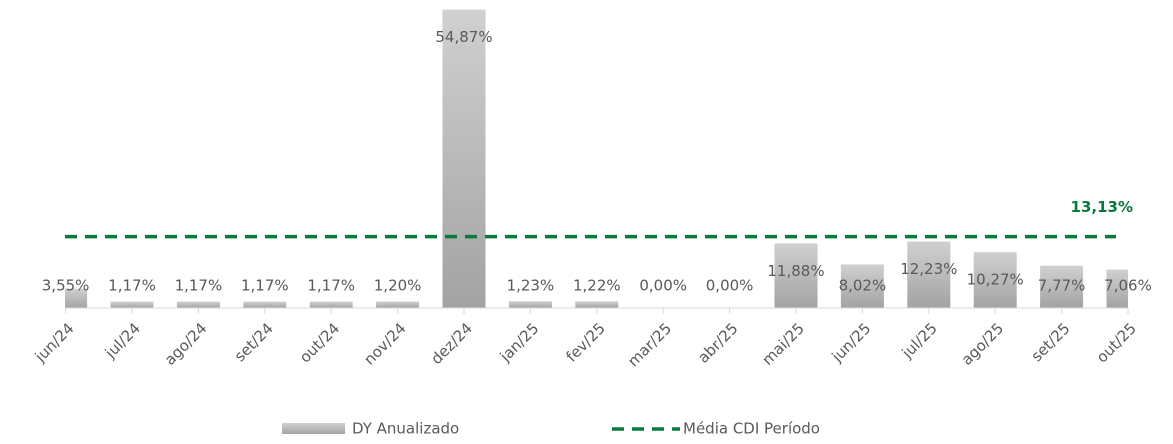  Describe the element at coordinates (398, 286) in the screenshot. I see `value-label: 1,20%` at that location.